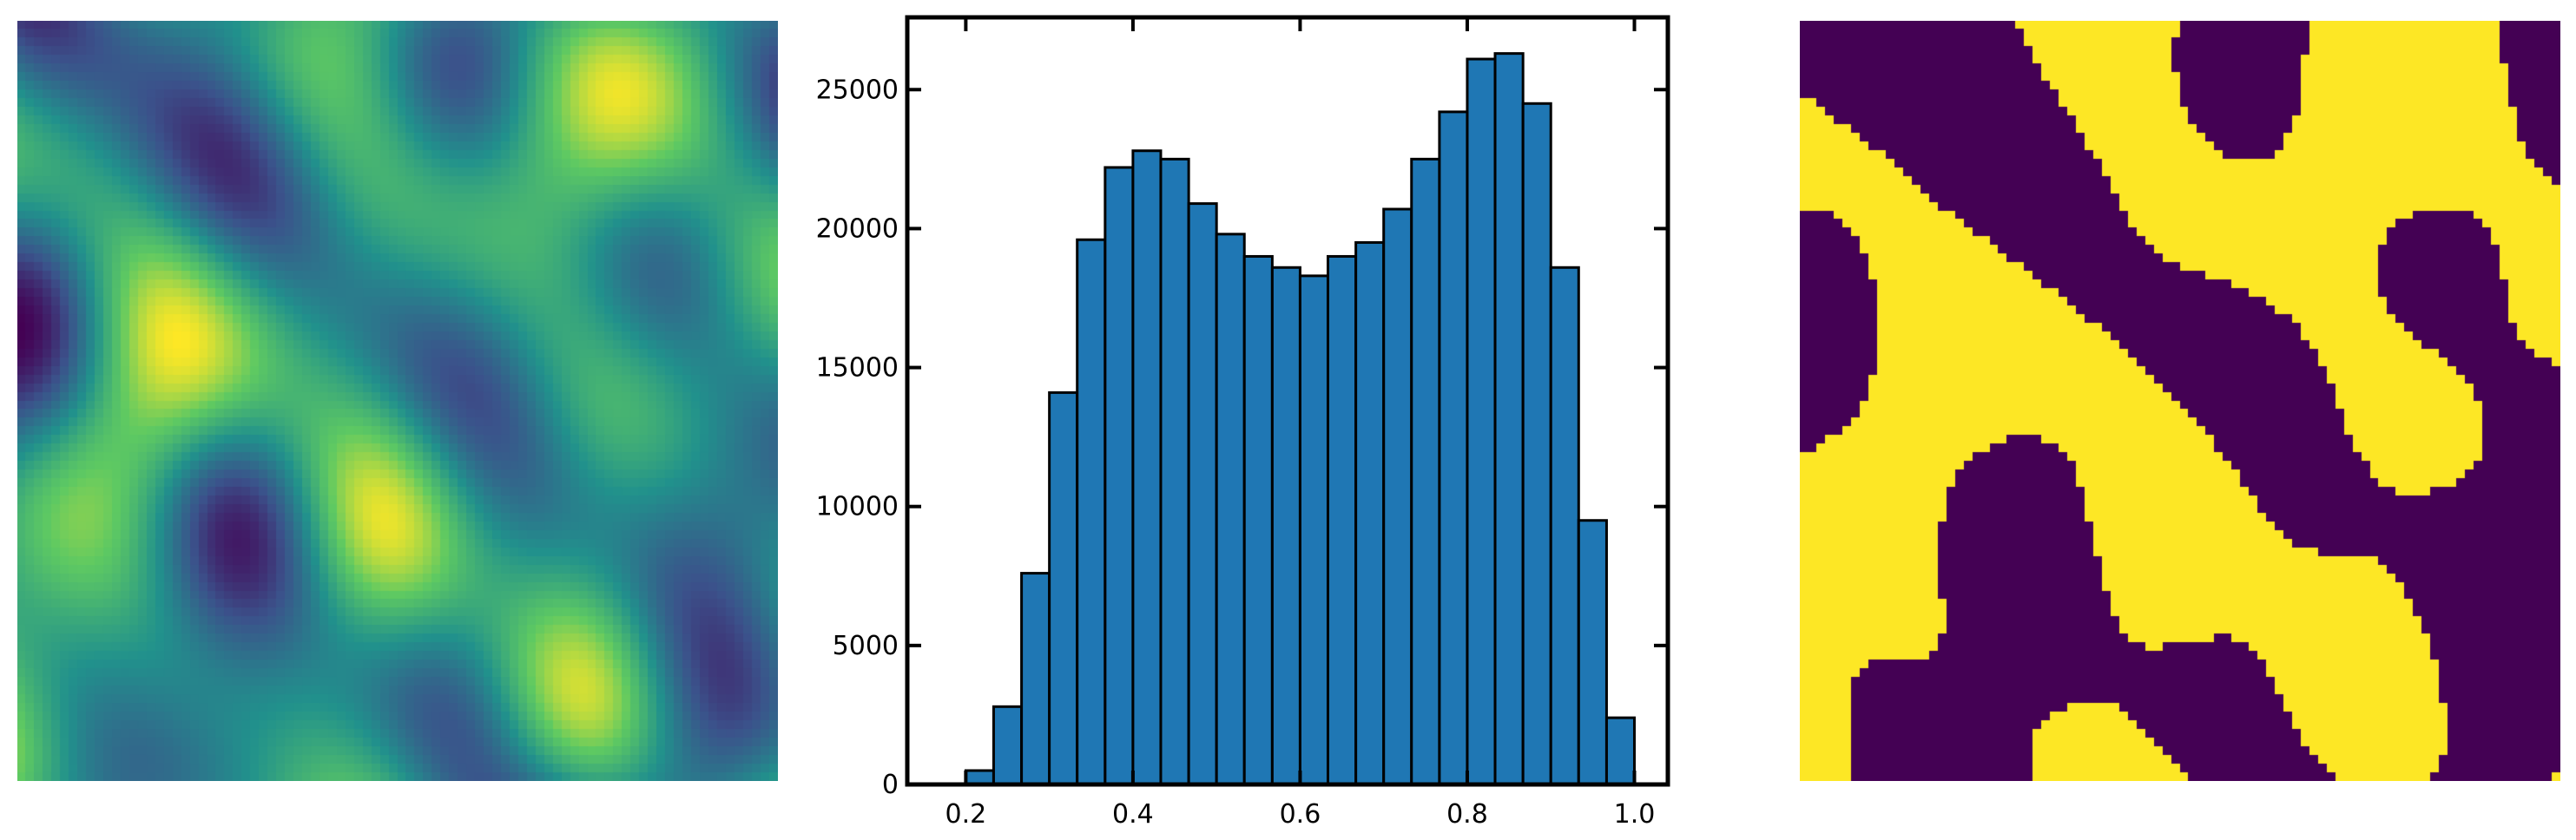 This screenshot has width=2576, height=840. Describe the element at coordinates (1133, 814) in the screenshot. I see `x-tick-label: 0.4` at that location.